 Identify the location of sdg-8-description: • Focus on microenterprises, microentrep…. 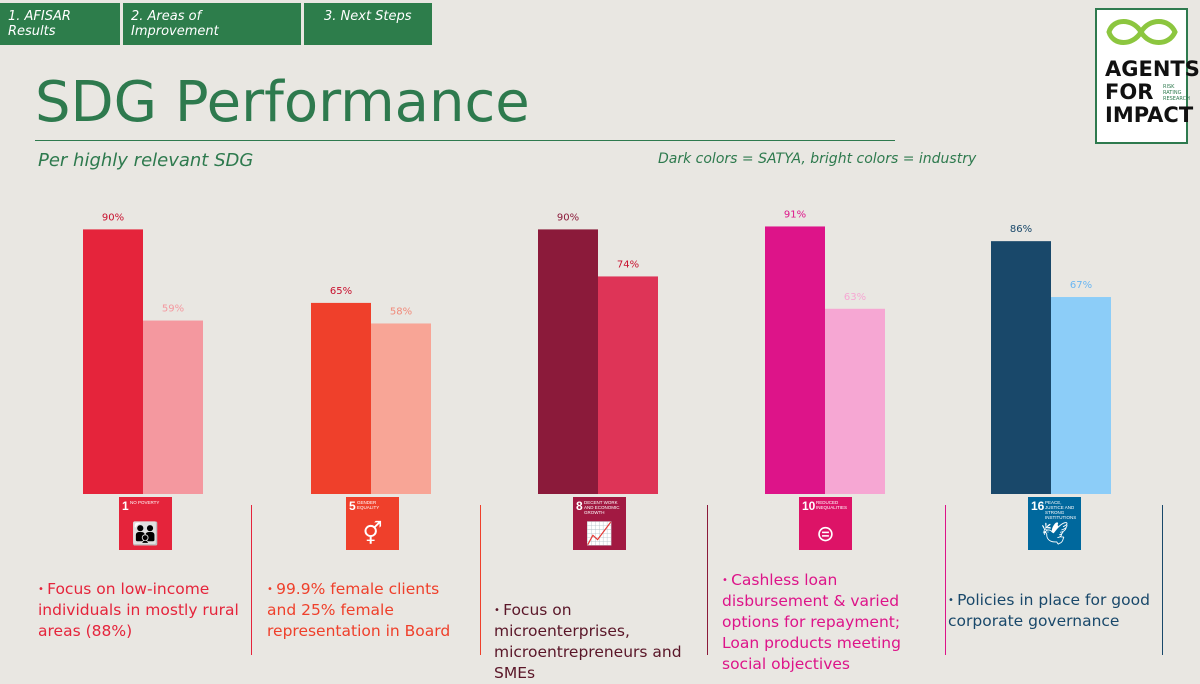
(596, 642).